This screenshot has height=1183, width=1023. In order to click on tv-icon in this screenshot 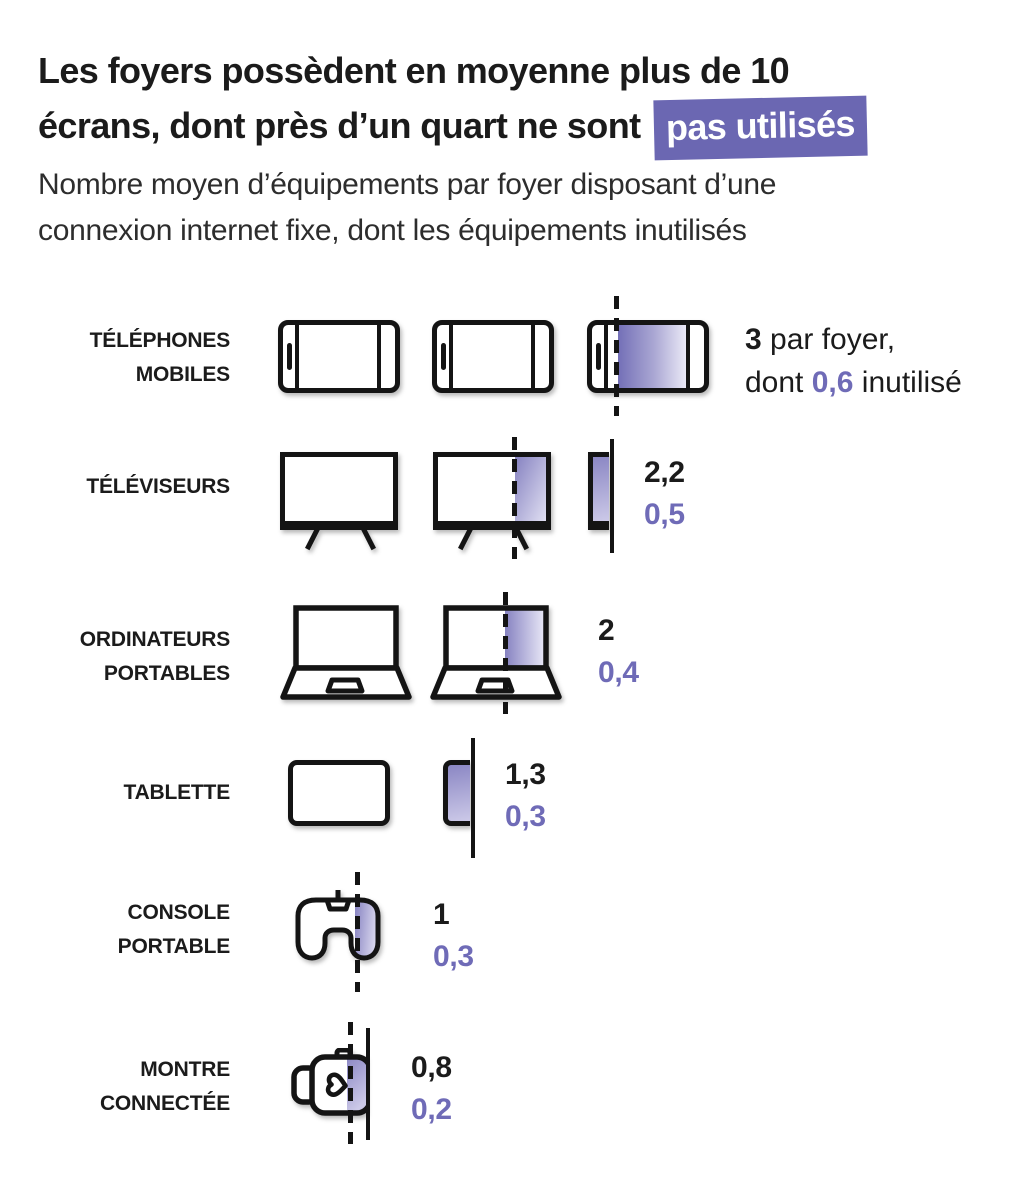, I will do `click(339, 501)`.